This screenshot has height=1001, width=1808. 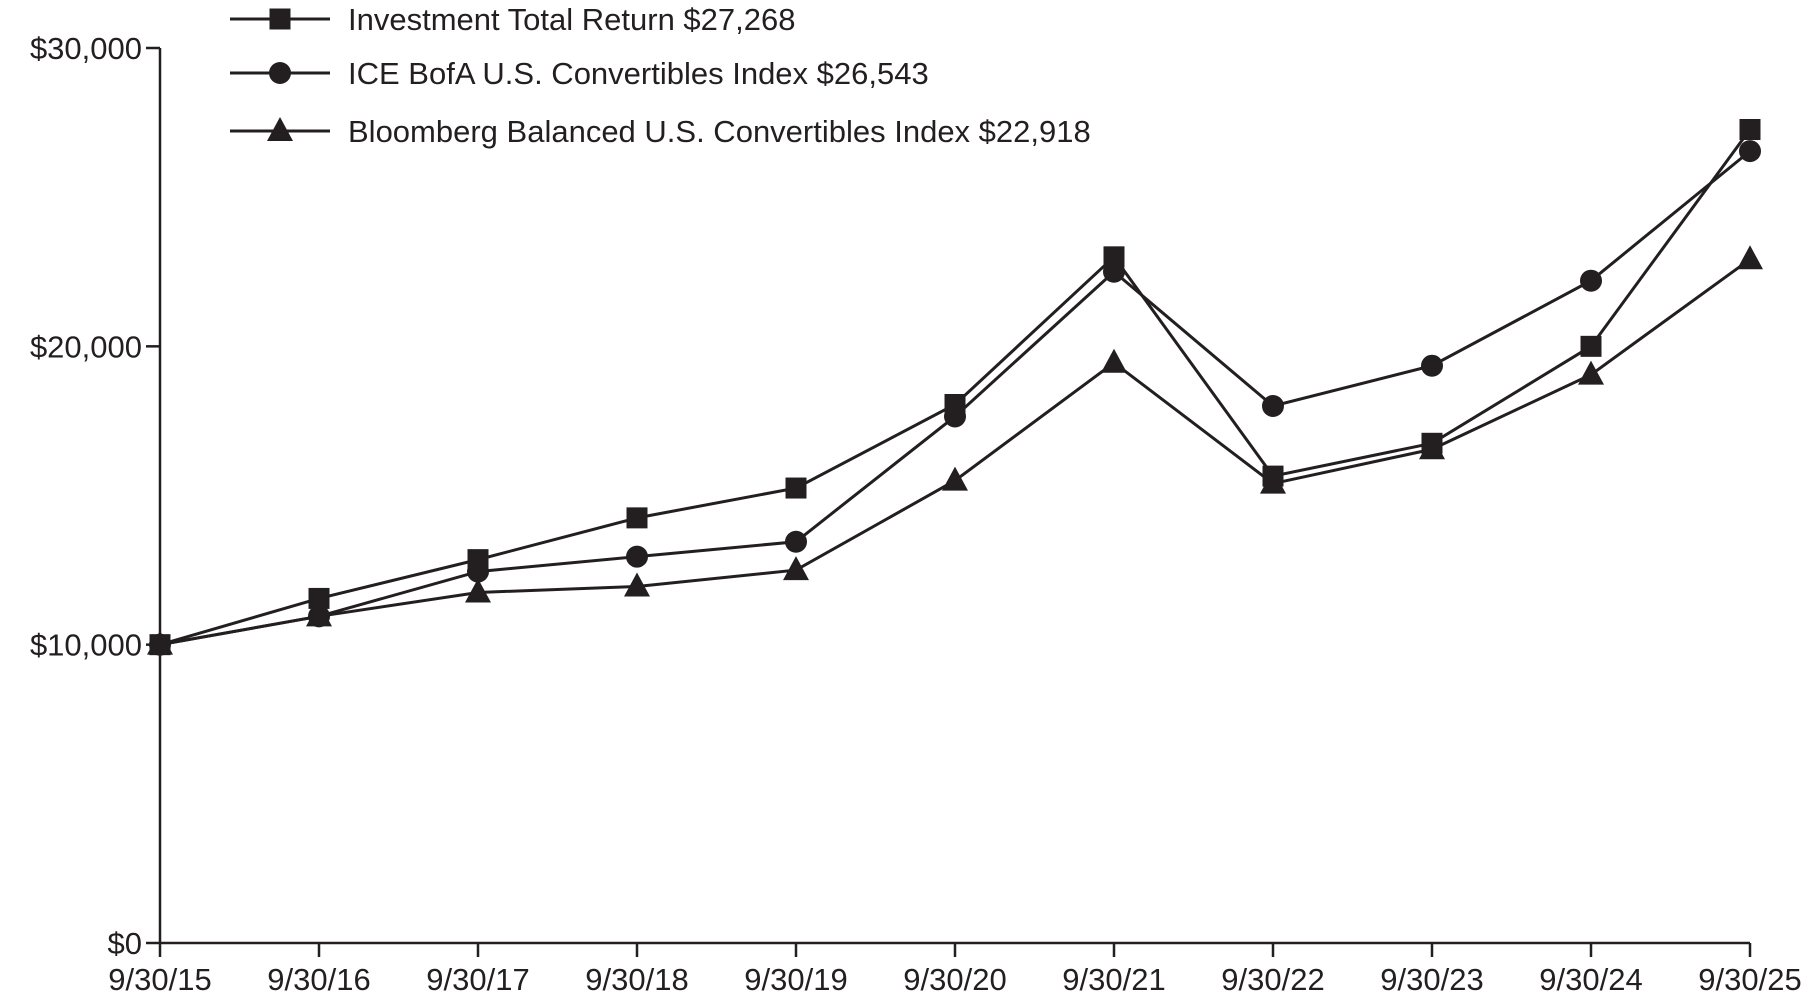 I want to click on x-tick-label: 9/30/18, so click(x=636, y=979).